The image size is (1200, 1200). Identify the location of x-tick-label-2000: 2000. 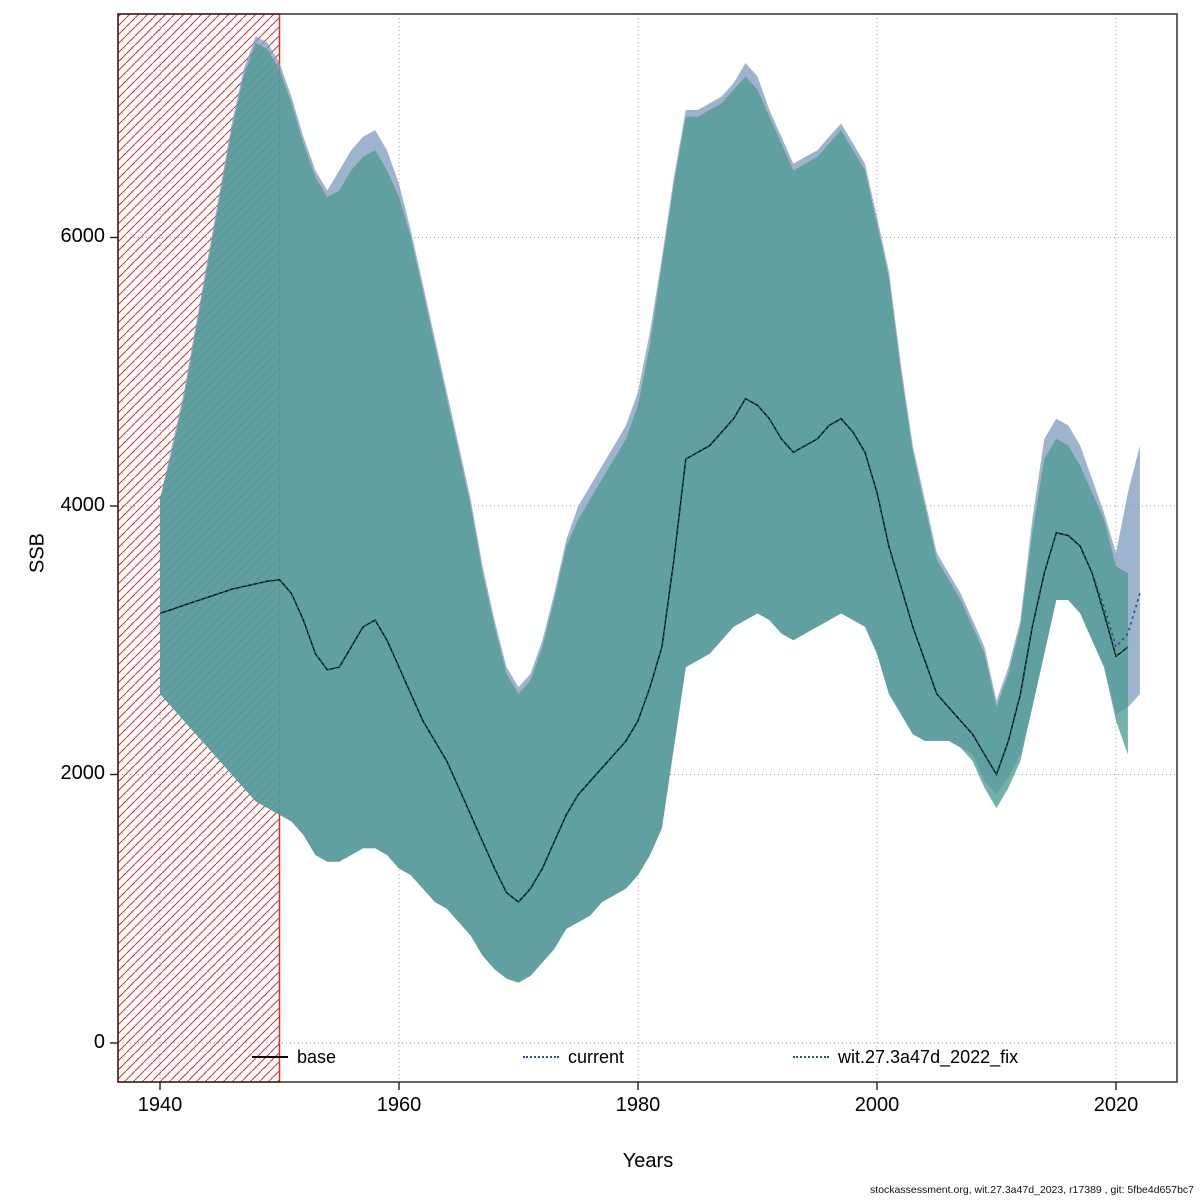
(877, 1105).